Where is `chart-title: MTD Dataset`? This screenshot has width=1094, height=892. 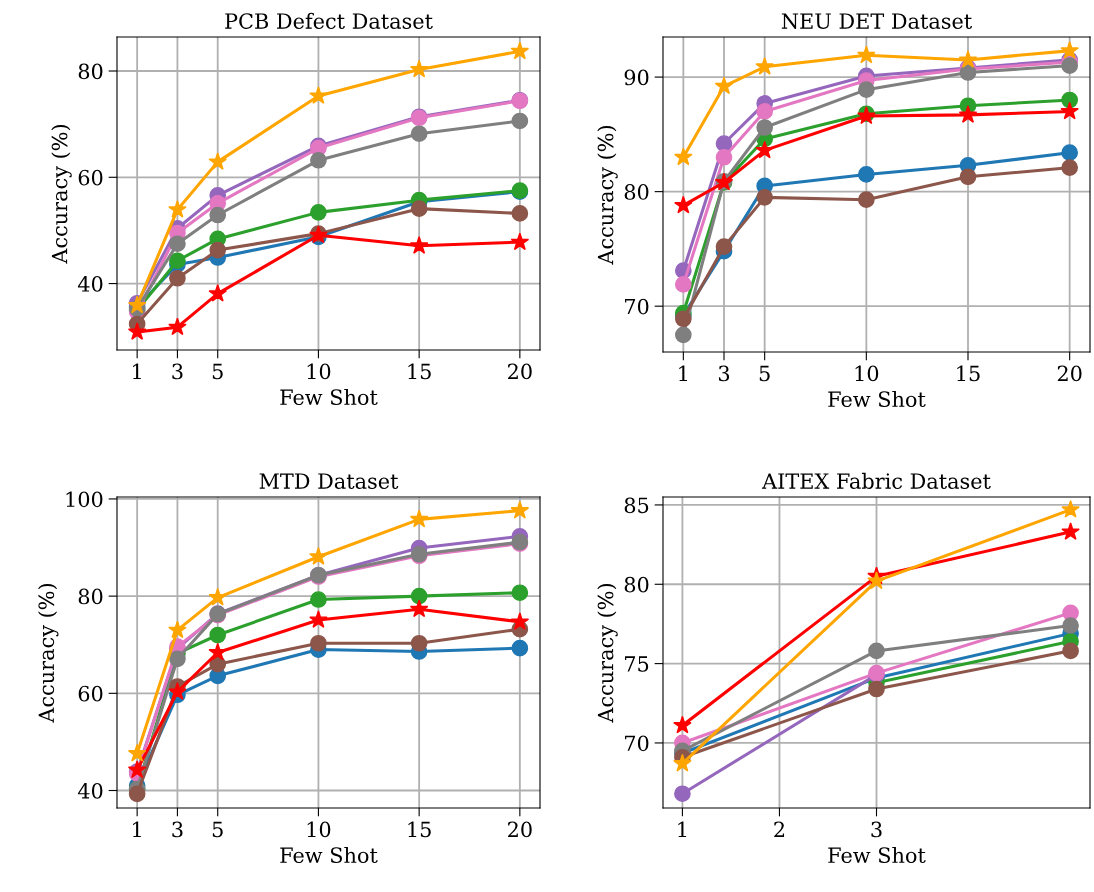 chart-title: MTD Dataset is located at coordinates (329, 481).